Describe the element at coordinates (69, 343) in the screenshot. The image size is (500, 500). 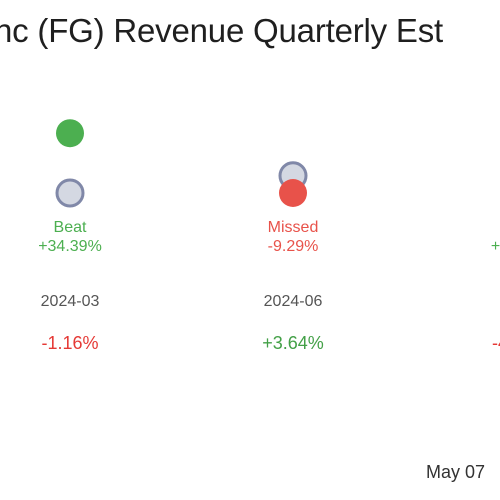
I see `change-label: -1.16%` at that location.